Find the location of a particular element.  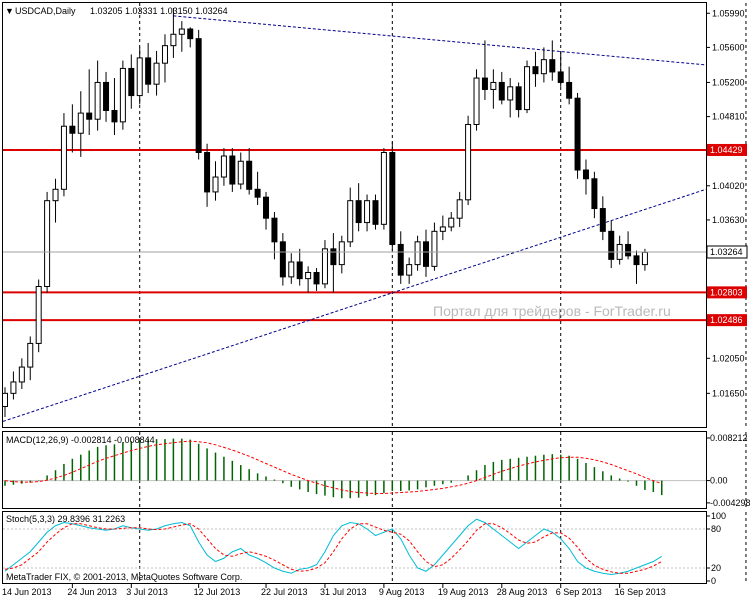

stoch-y-tick-label: 100 is located at coordinates (718, 516).